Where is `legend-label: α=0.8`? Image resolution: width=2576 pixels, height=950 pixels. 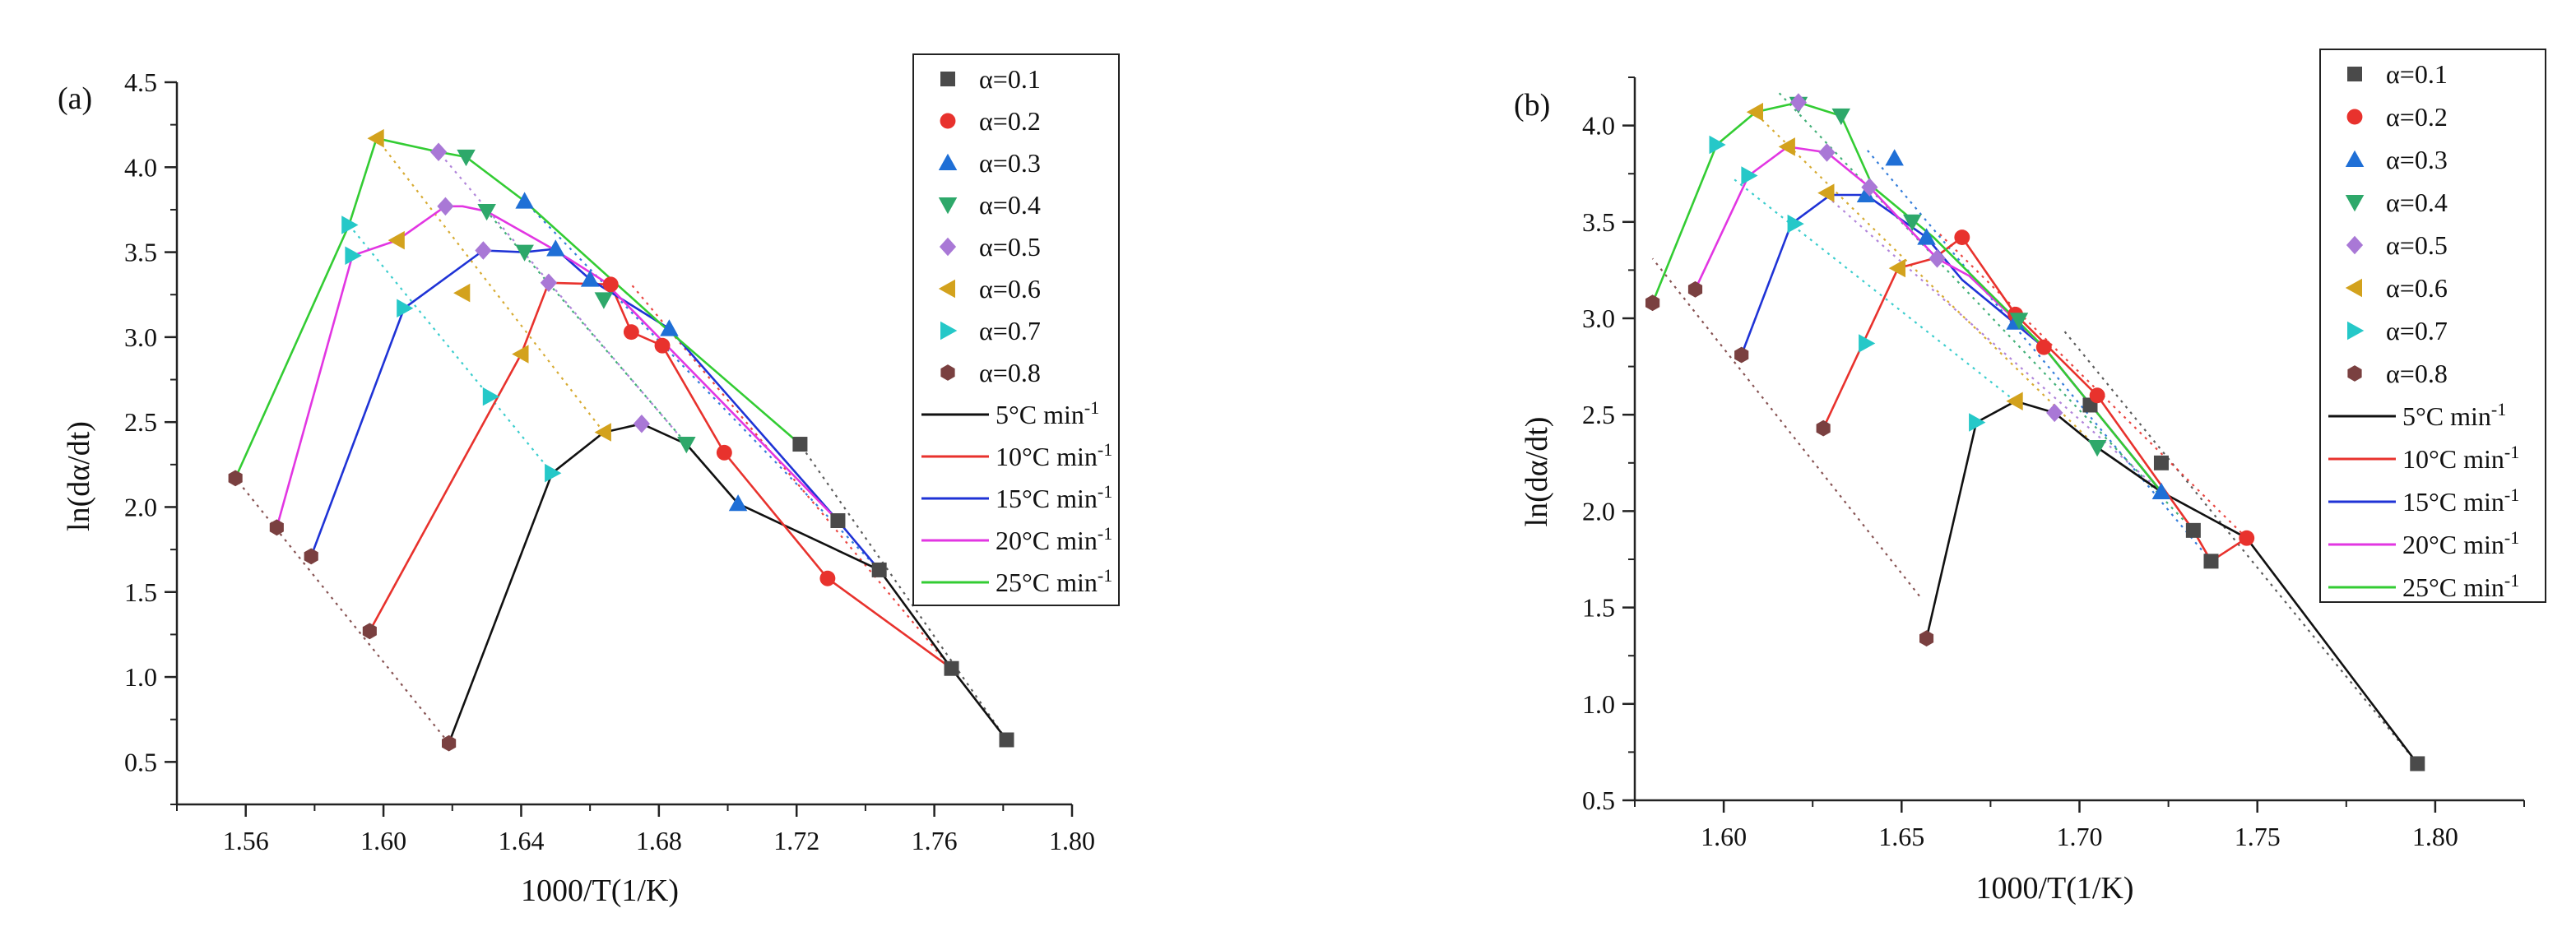
legend-label: α=0.8 is located at coordinates (2417, 373).